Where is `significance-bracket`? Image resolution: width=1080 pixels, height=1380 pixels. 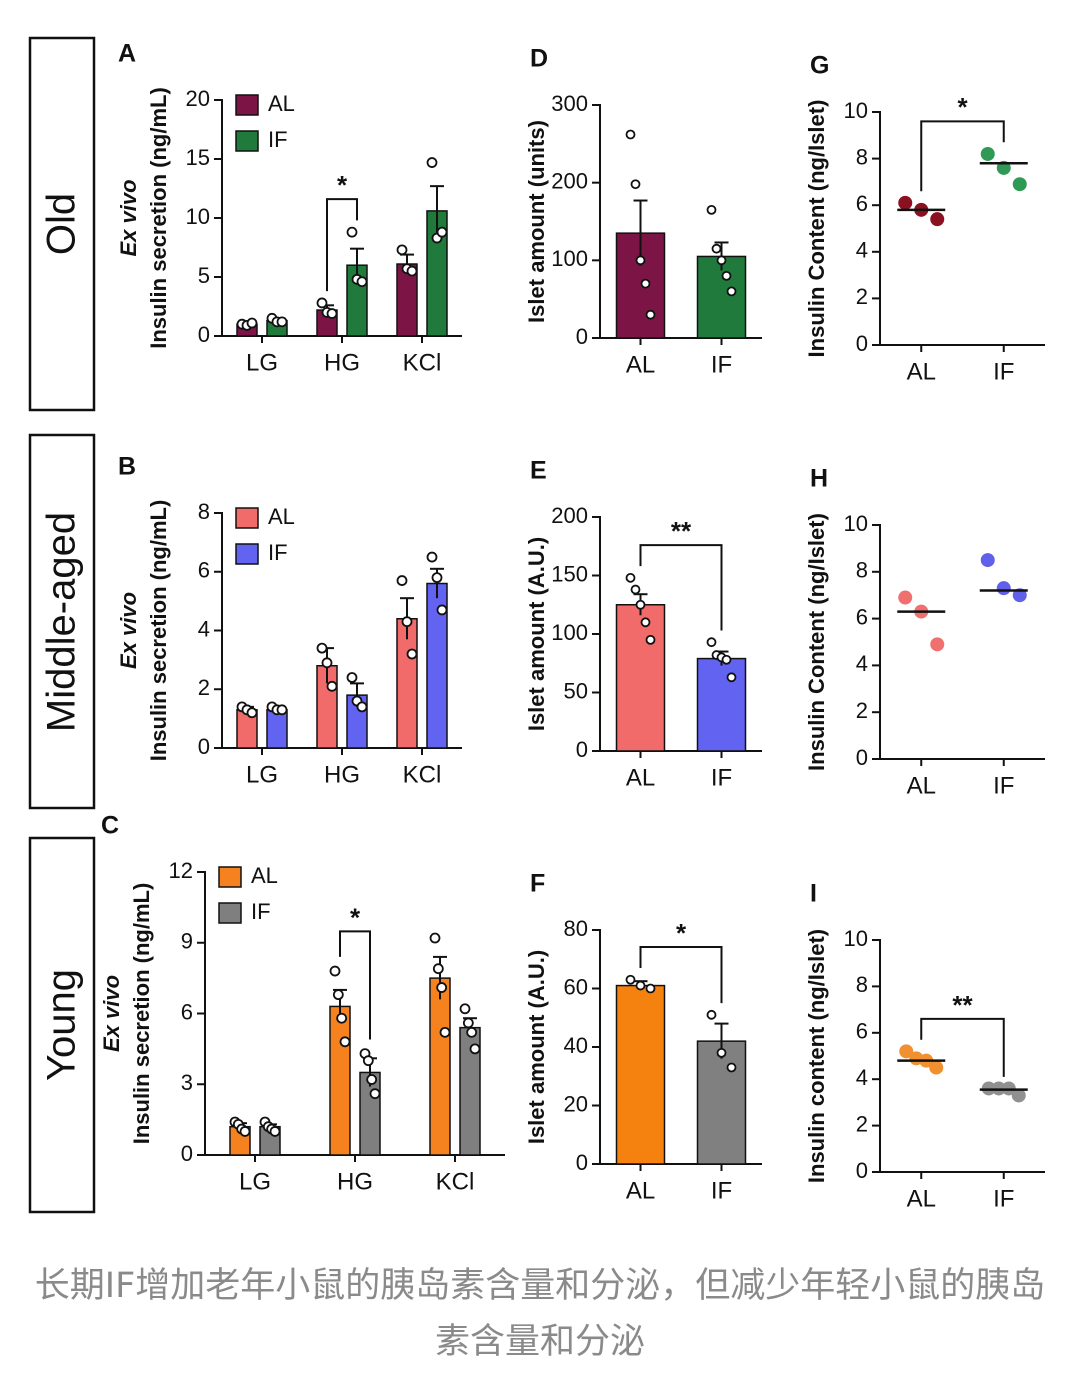
significance-bracket is located at coordinates (962, 156).